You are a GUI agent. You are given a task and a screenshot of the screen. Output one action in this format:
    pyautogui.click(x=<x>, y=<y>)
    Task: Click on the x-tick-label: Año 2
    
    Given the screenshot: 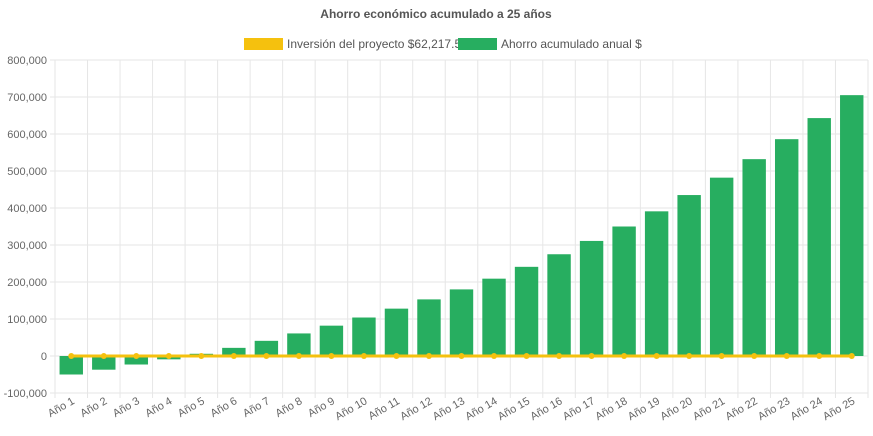 What is the action you would take?
    pyautogui.click(x=93, y=407)
    